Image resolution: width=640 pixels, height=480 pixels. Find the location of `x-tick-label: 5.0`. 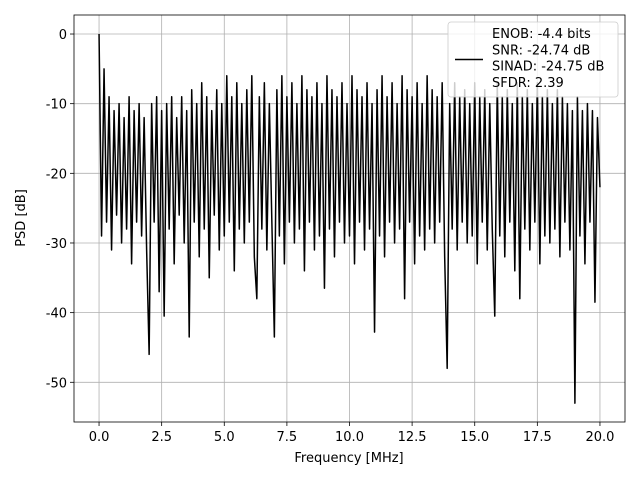

x-tick-label: 5.0 is located at coordinates (224, 437).